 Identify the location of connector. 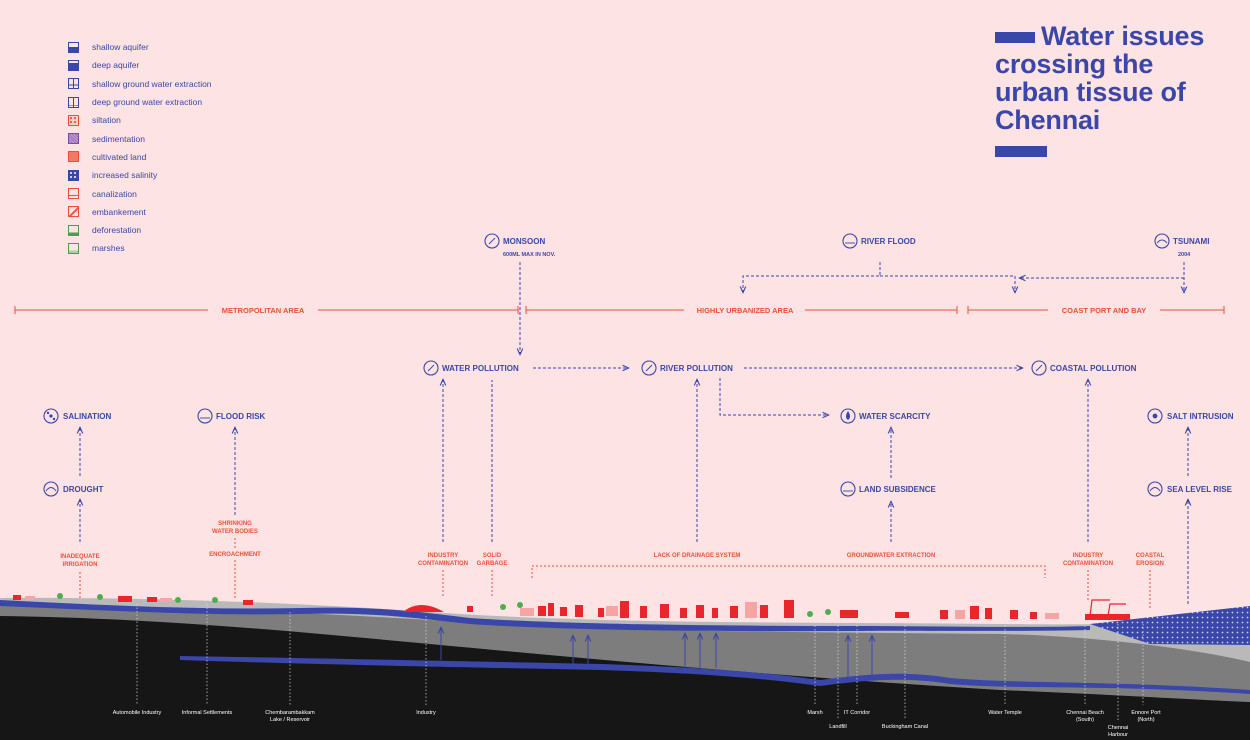
(788, 571).